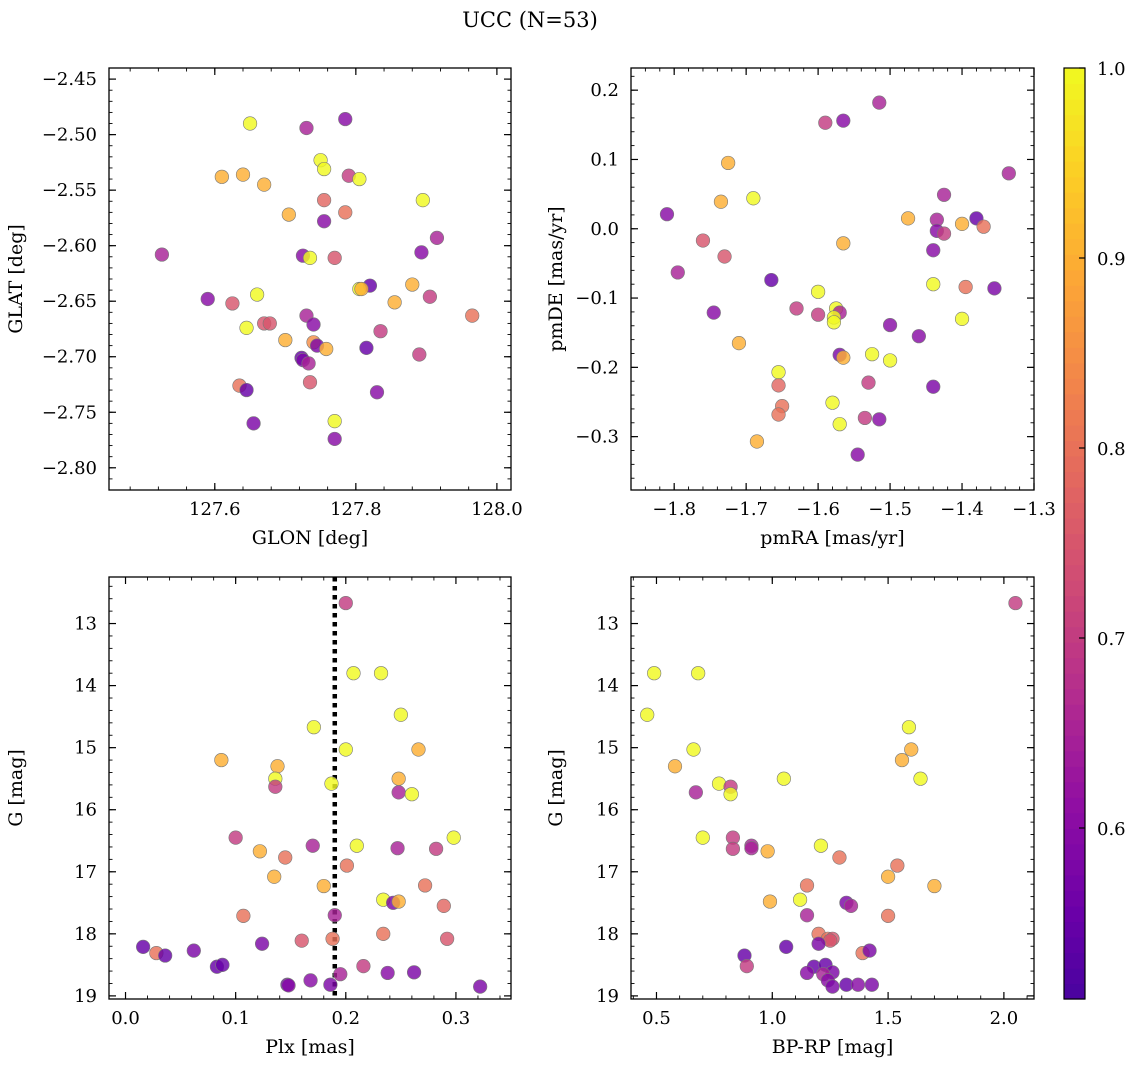 This screenshot has height=1067, width=1136. What do you see at coordinates (607, 686) in the screenshot?
I see `y-tick-label: 14` at bounding box center [607, 686].